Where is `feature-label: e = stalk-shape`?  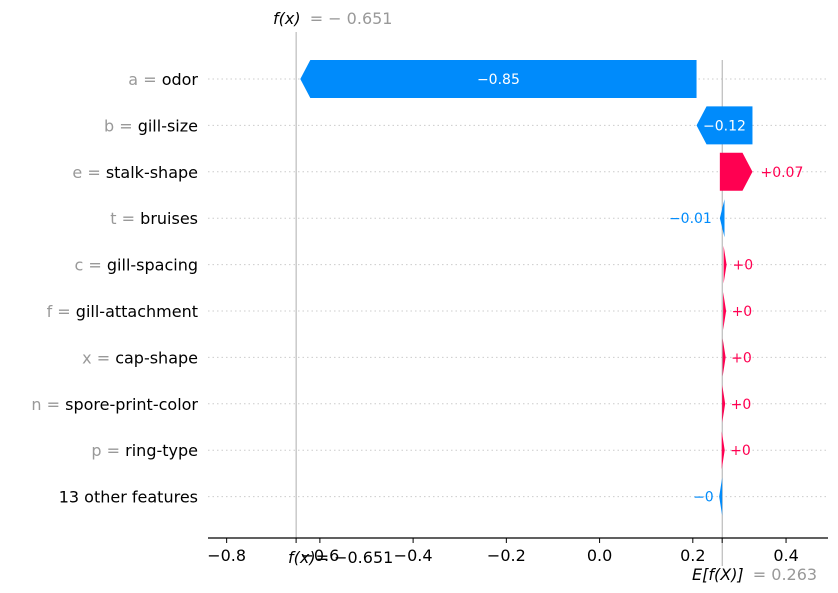
feature-label: e = stalk-shape is located at coordinates (135, 172).